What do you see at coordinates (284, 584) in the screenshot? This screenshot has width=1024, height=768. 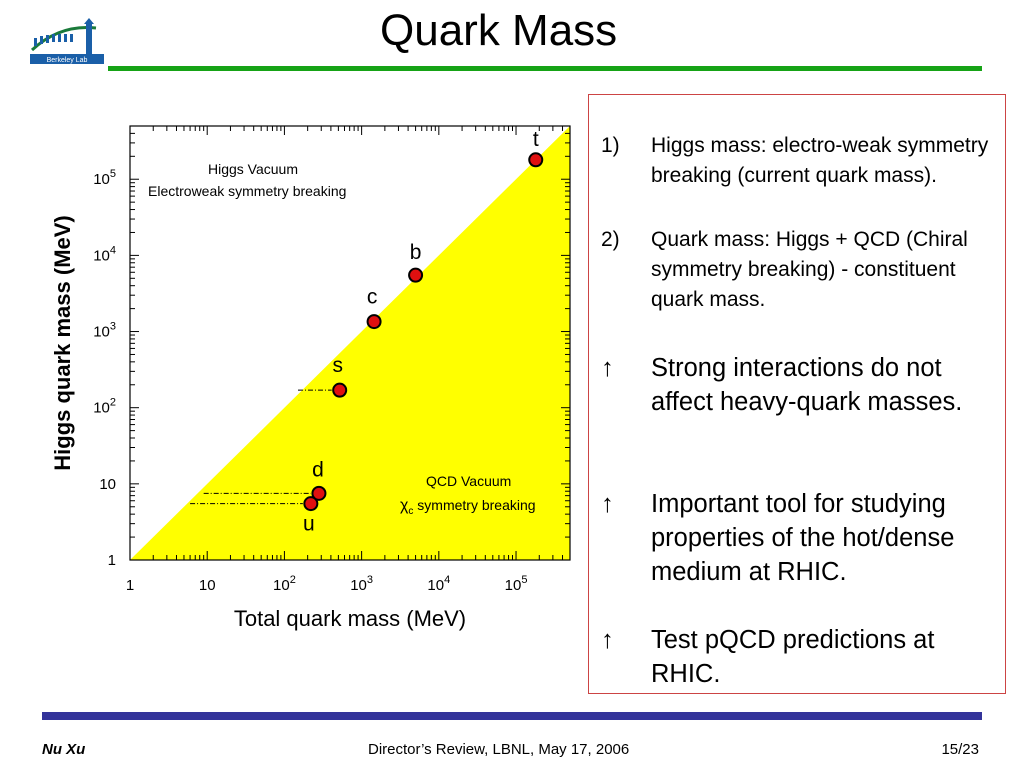 I see `x-tick-label: 10²` at bounding box center [284, 584].